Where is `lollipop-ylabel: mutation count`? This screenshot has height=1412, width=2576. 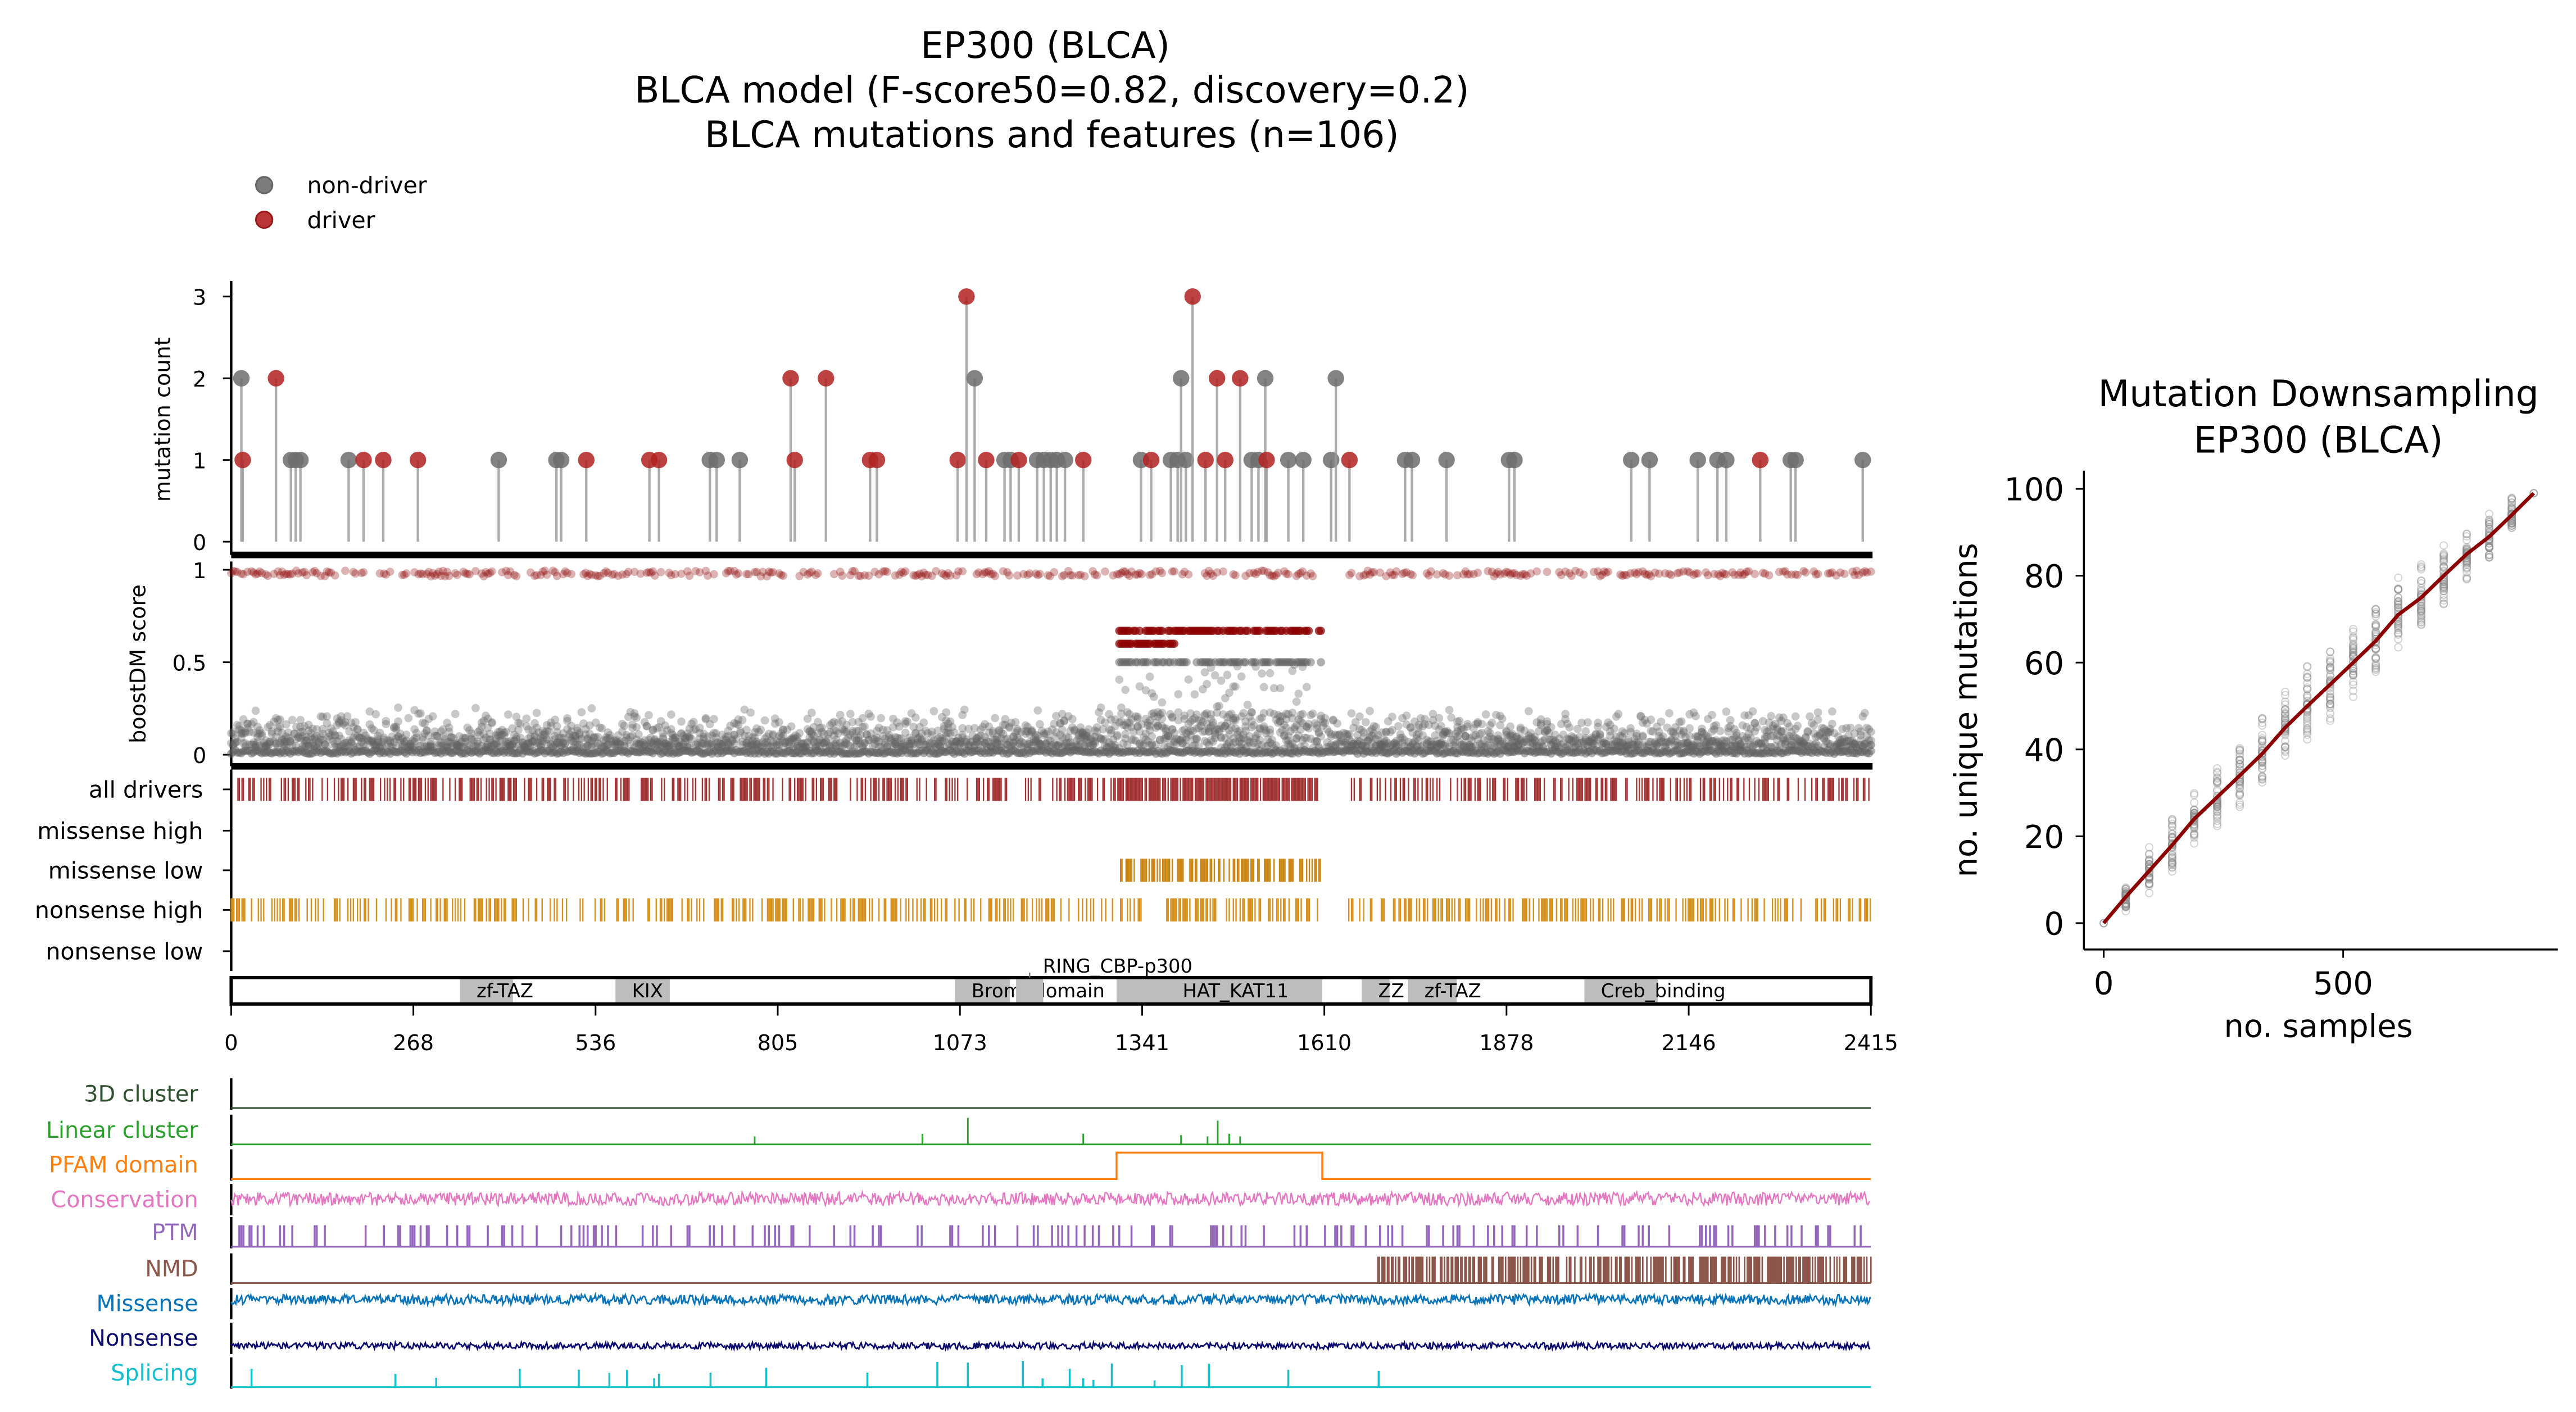
lollipop-ylabel: mutation count is located at coordinates (163, 419).